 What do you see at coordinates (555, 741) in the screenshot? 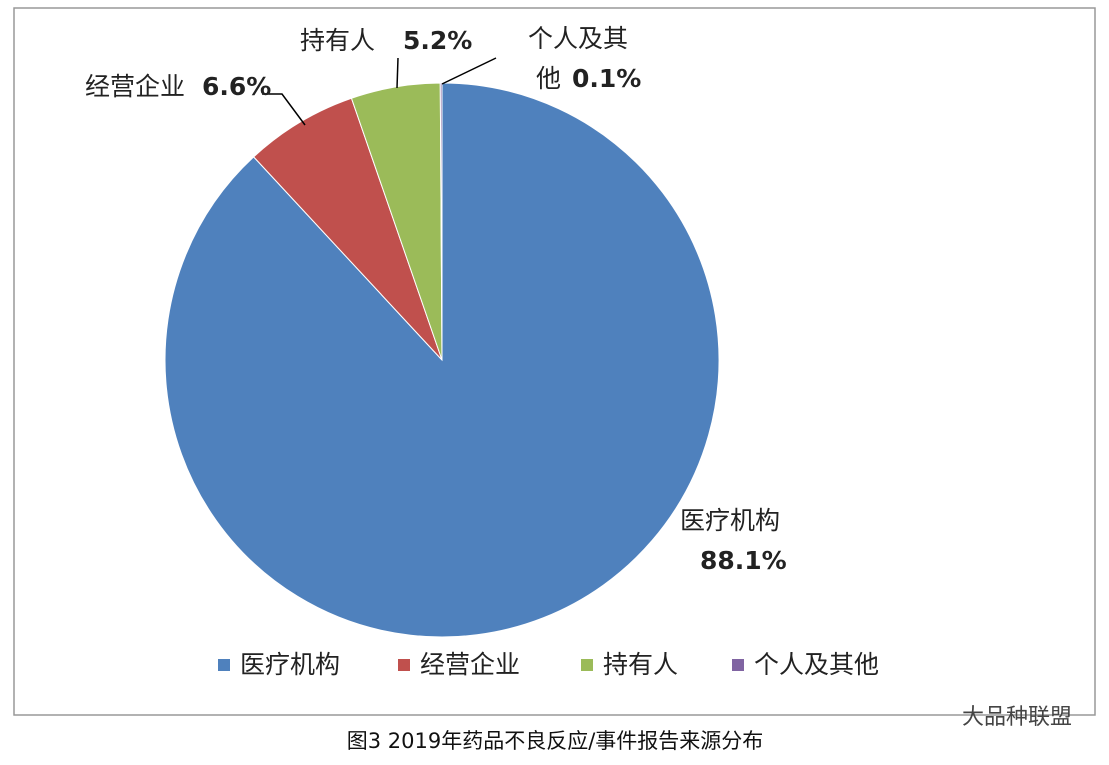
I see `caption: 图3 2019年药品不良反应/事件报告来源分布` at bounding box center [555, 741].